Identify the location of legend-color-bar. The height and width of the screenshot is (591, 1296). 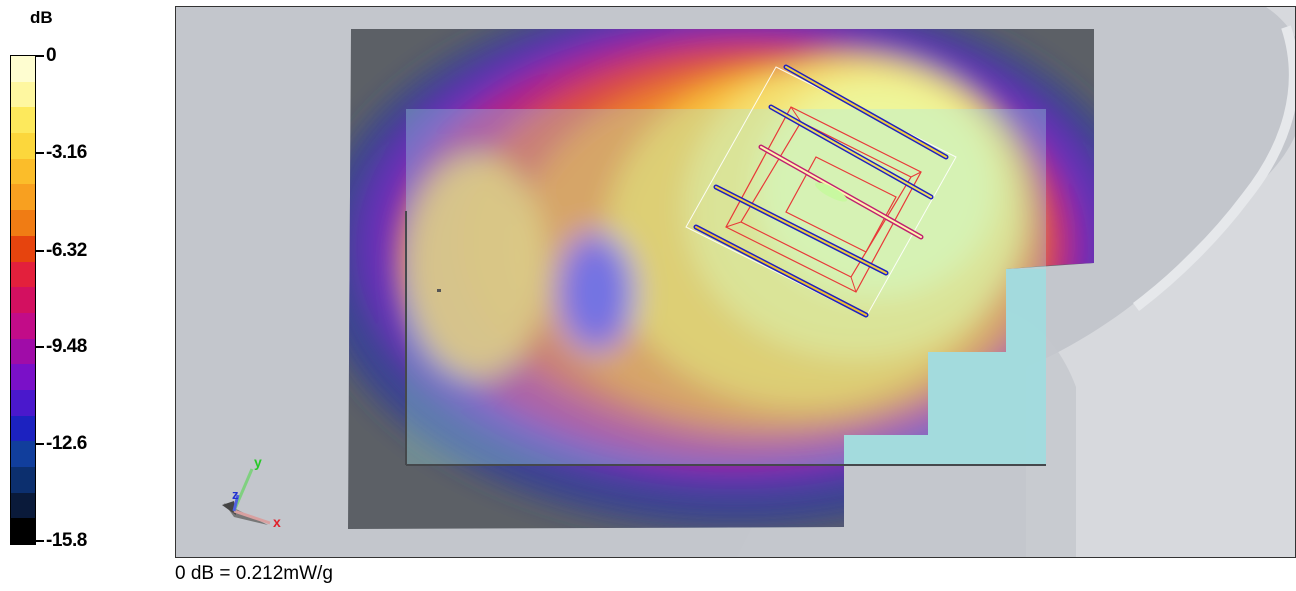
(23, 300).